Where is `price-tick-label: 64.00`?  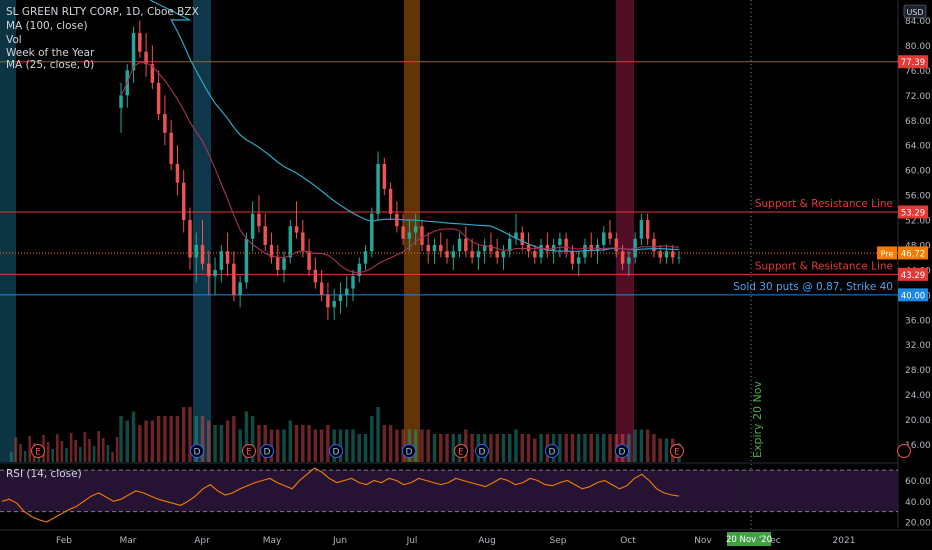
price-tick-label: 64.00 is located at coordinates (918, 147).